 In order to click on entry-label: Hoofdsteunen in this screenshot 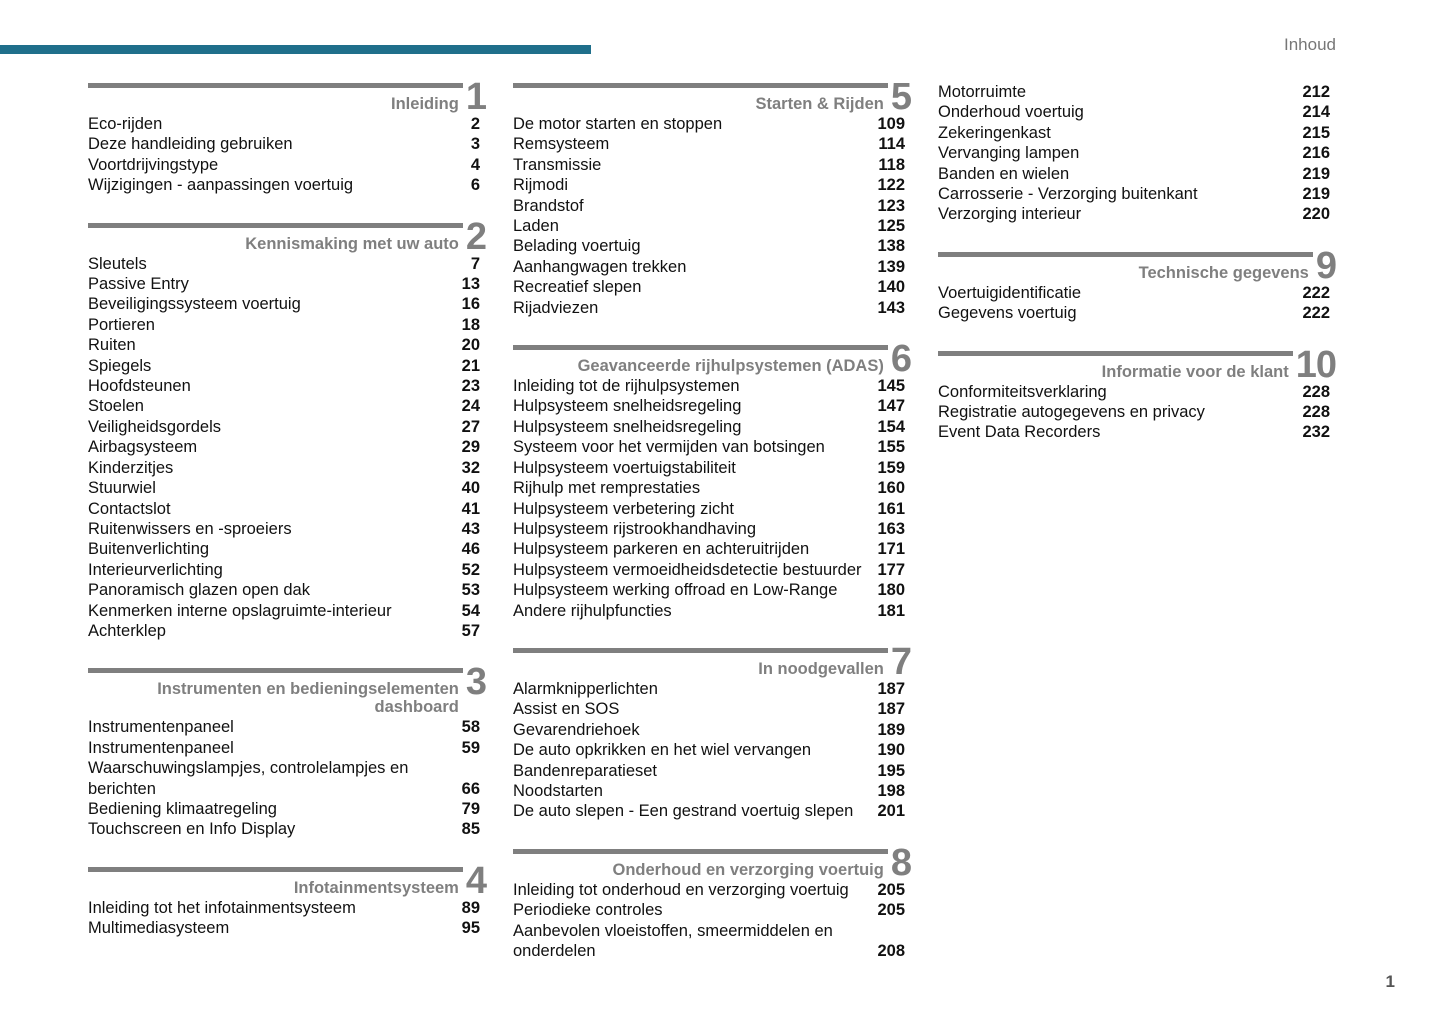, I will do `click(139, 386)`.